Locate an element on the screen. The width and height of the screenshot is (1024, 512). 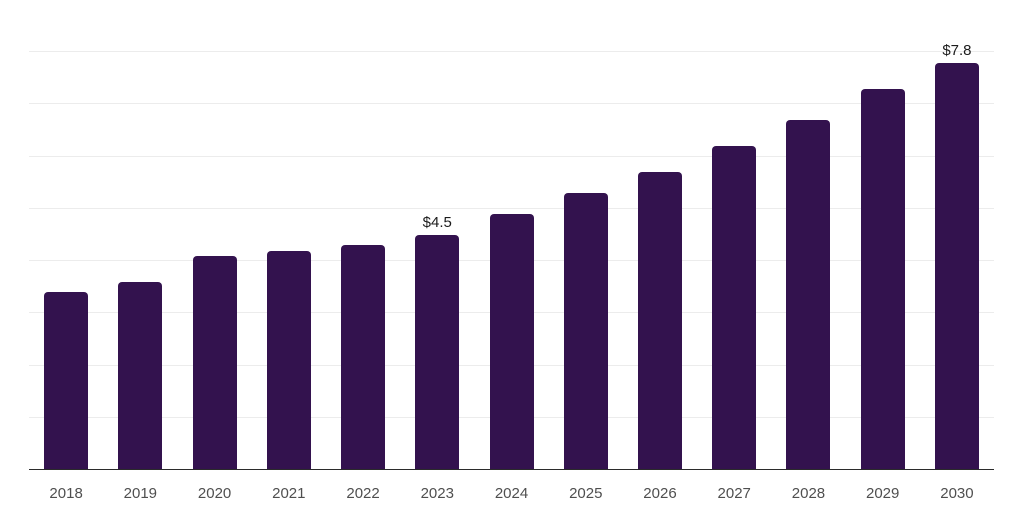
x-tick-label-2029: 2029 is located at coordinates (883, 493).